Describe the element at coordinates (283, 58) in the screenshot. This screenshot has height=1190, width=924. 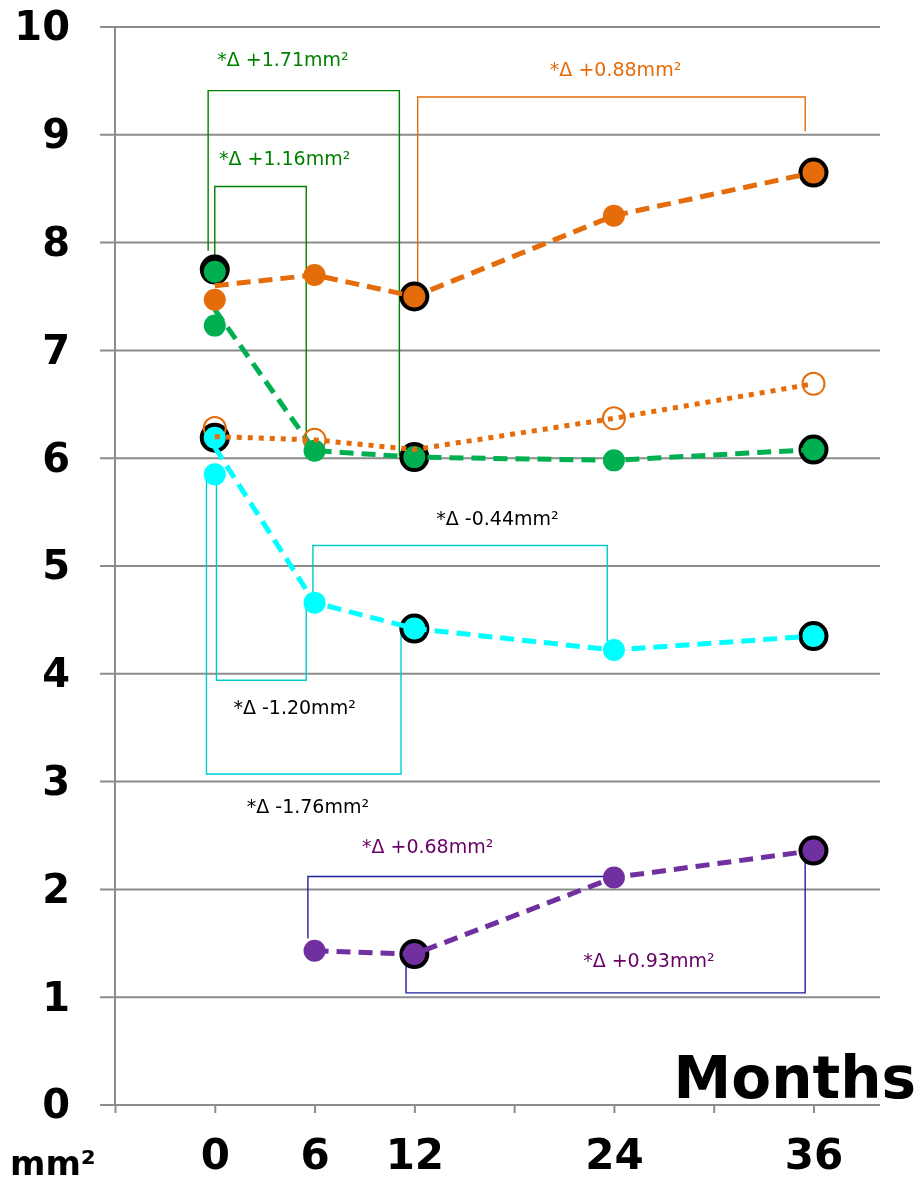
I see `annotation: *Δ +1.71mm²` at that location.